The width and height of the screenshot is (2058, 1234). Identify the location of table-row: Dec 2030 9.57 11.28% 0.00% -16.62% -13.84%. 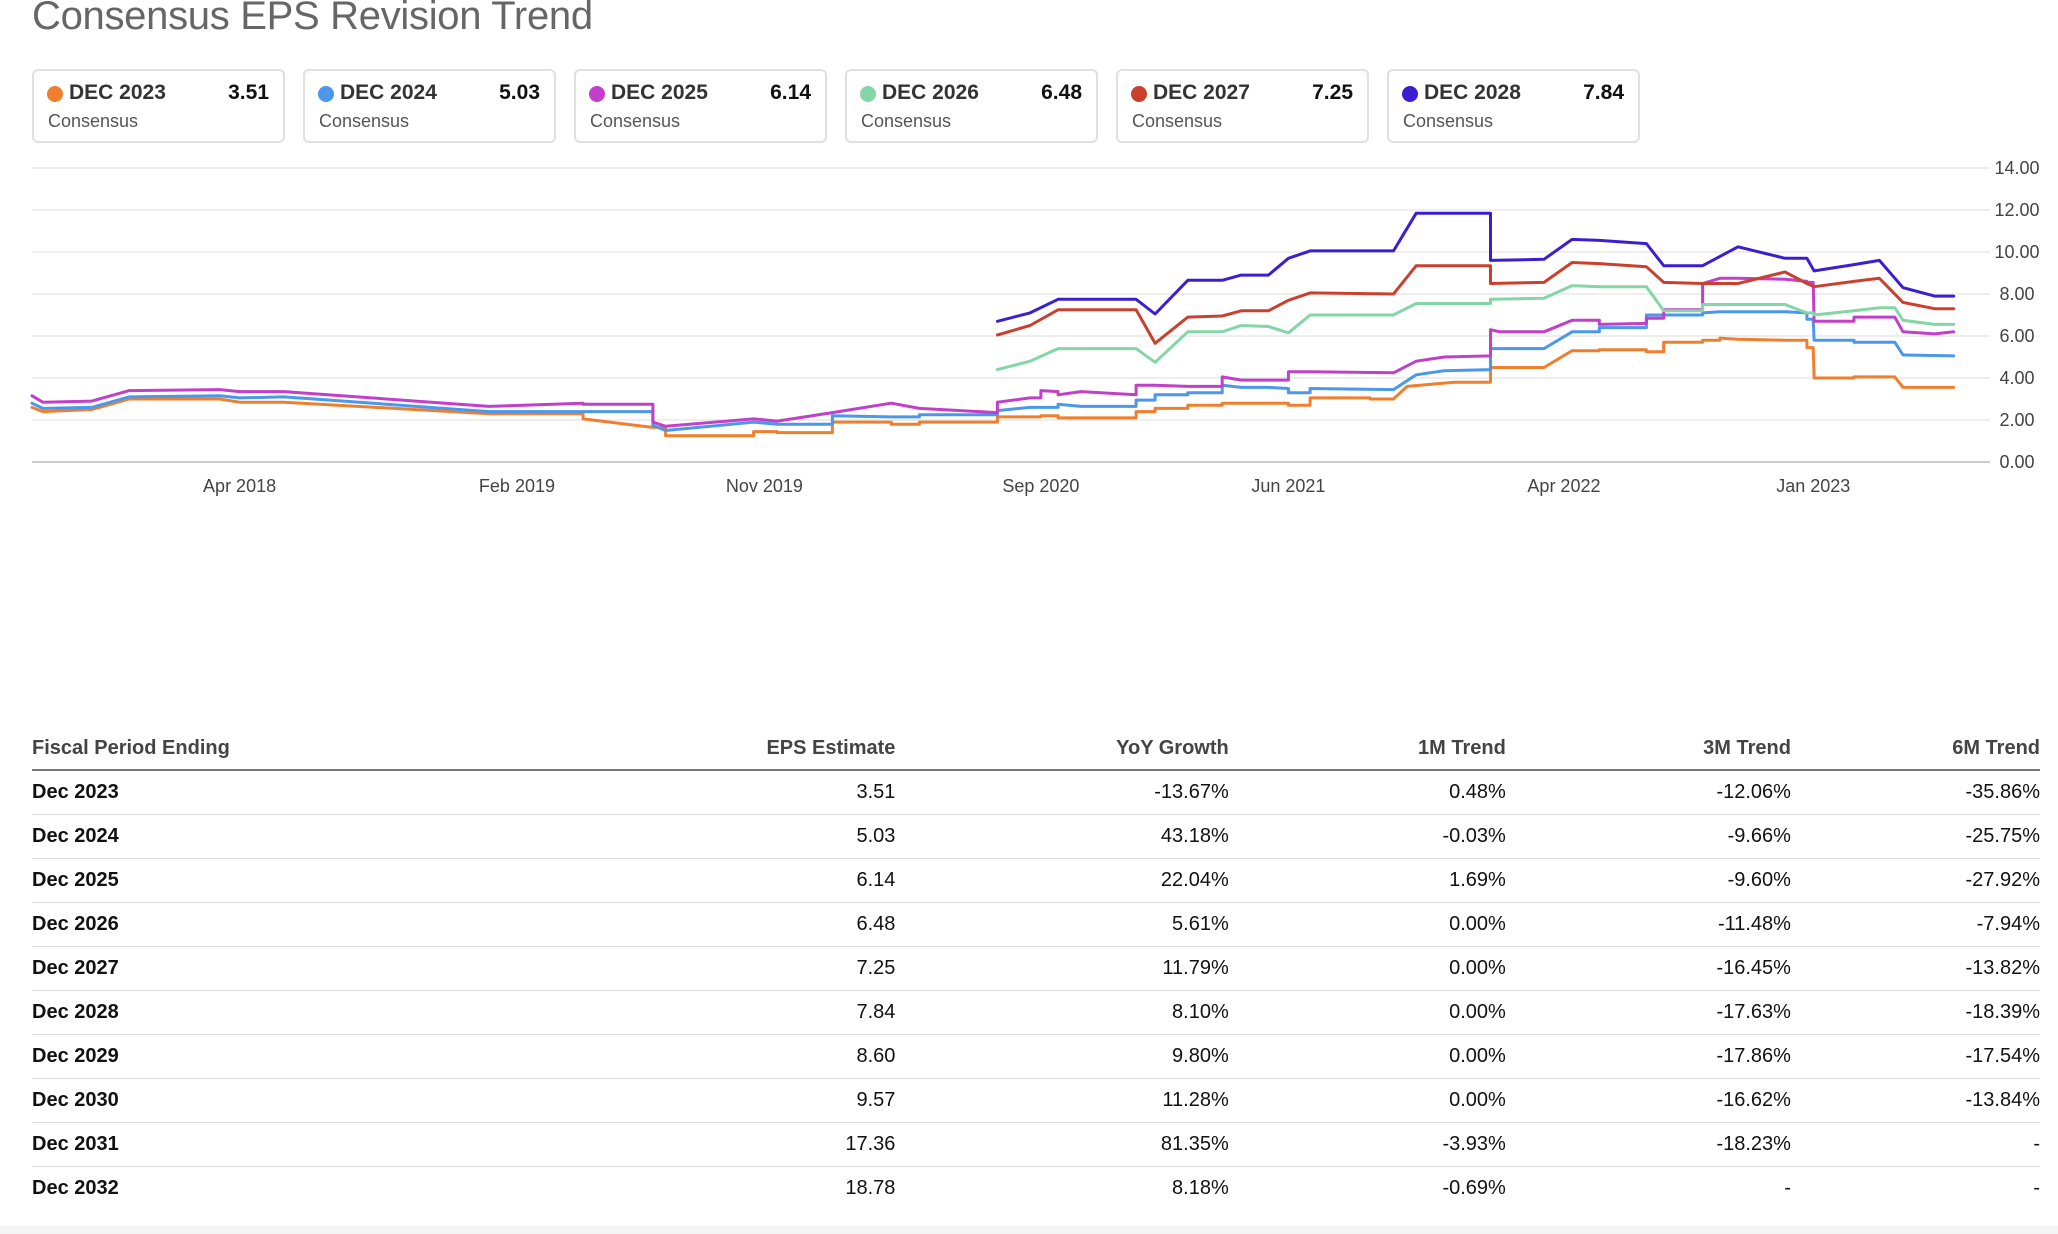
(1036, 1100).